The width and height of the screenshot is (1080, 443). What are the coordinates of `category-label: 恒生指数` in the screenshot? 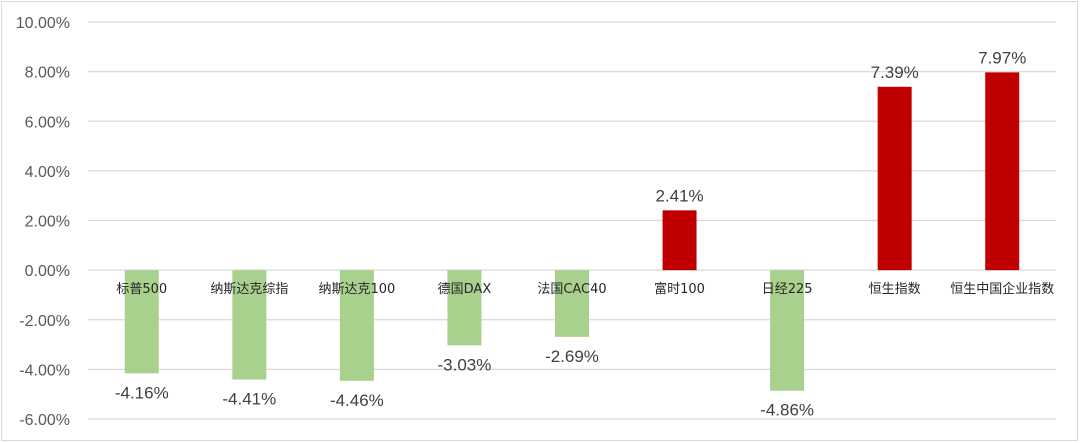 It's located at (895, 289).